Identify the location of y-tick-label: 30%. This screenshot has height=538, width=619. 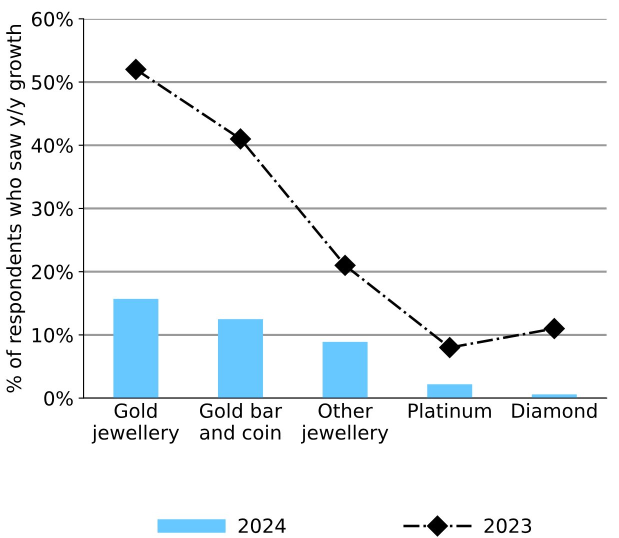
(52, 208).